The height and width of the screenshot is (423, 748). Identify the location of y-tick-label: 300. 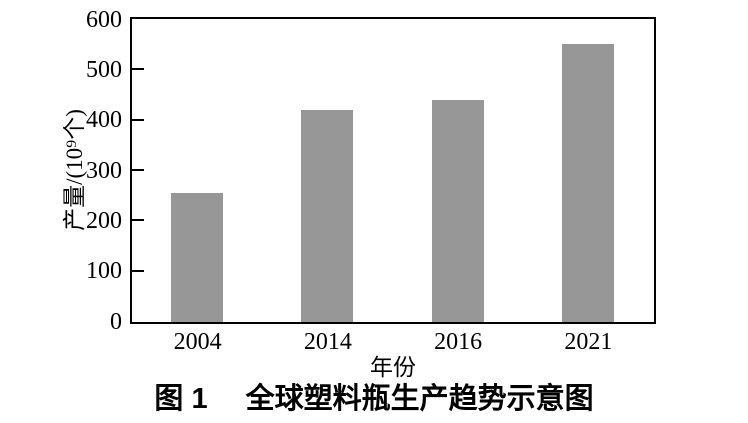
(104, 170).